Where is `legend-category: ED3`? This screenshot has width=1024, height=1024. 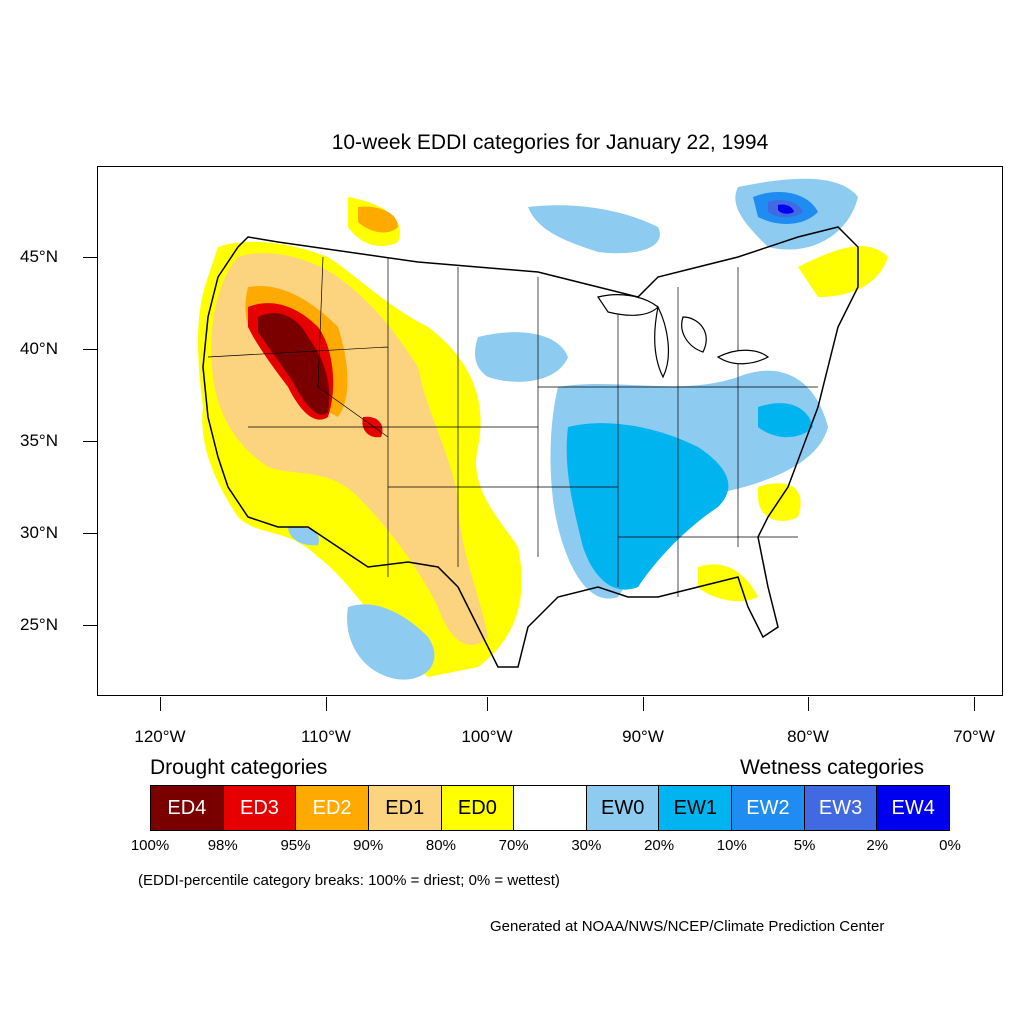 legend-category: ED3 is located at coordinates (260, 808).